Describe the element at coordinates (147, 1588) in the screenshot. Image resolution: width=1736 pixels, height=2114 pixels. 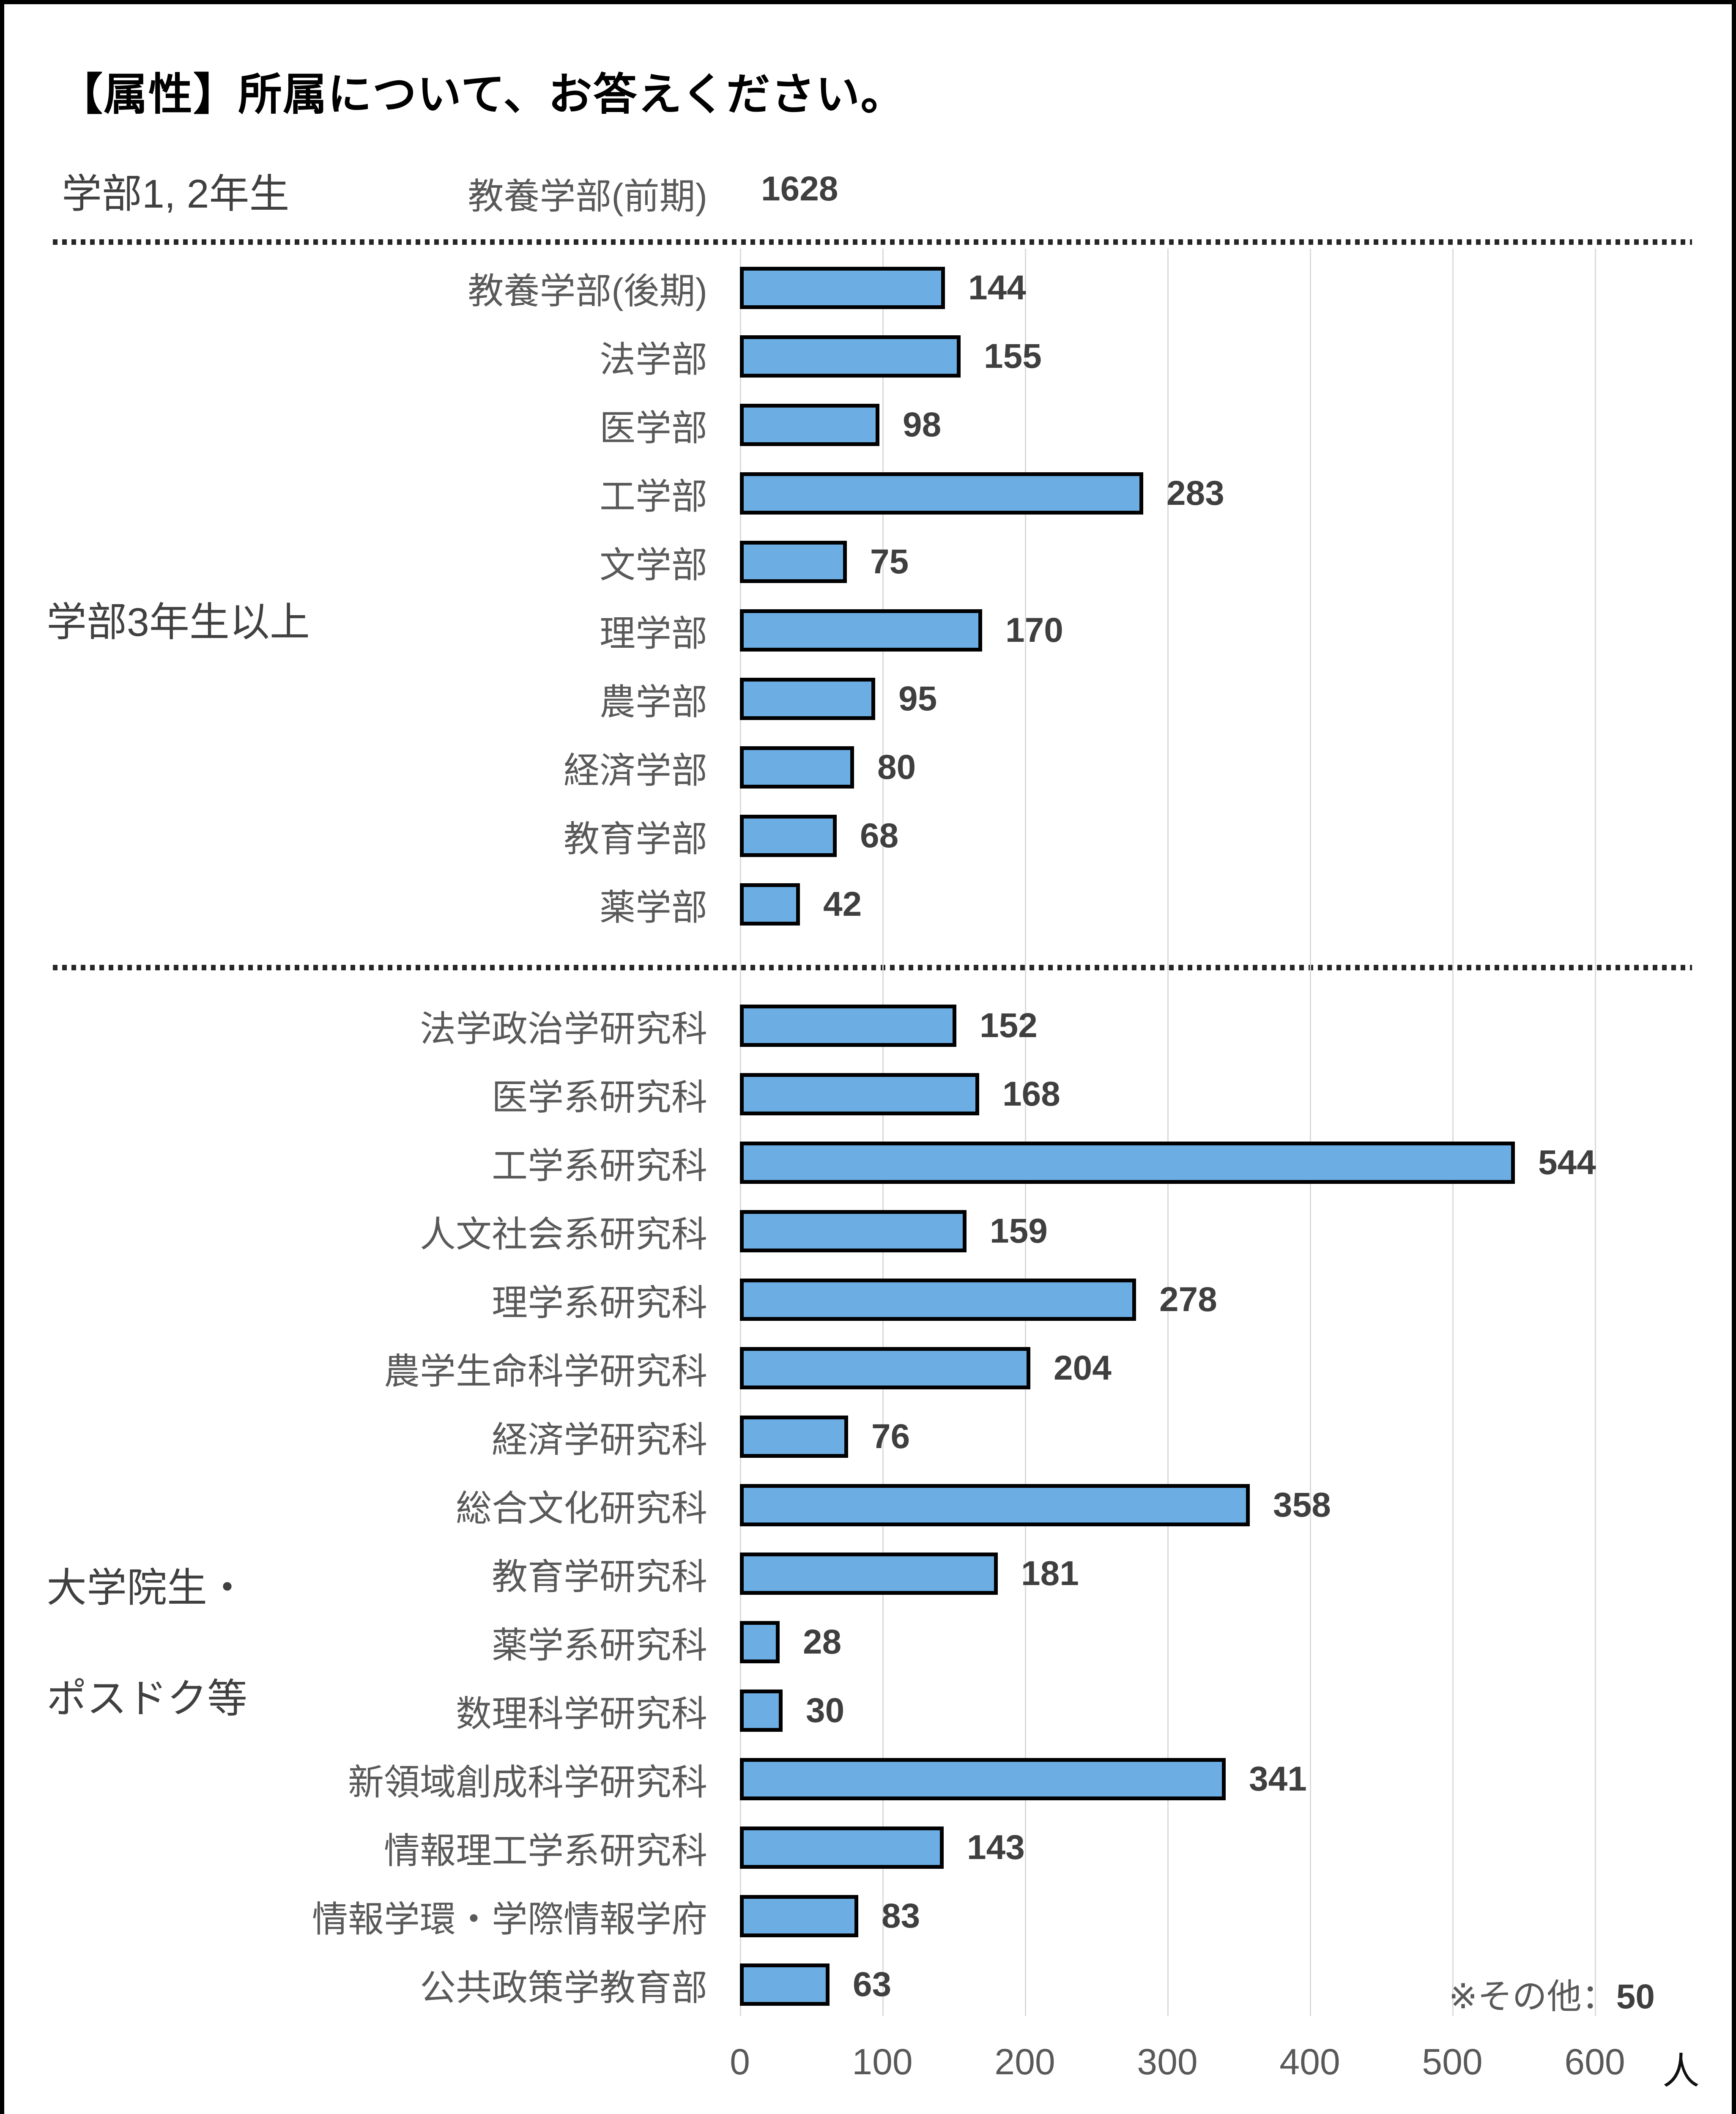
I see `group-label-grad-postdoc-line1: 大学院生・` at that location.